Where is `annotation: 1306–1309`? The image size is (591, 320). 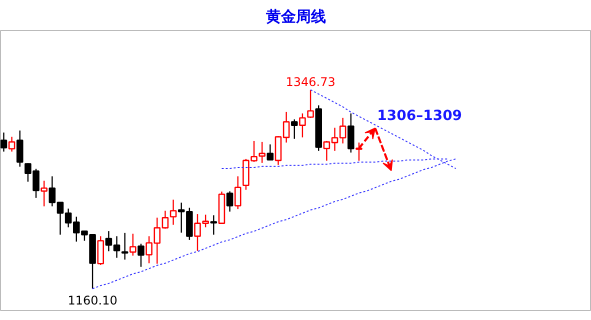
annotation: 1306–1309 is located at coordinates (419, 116).